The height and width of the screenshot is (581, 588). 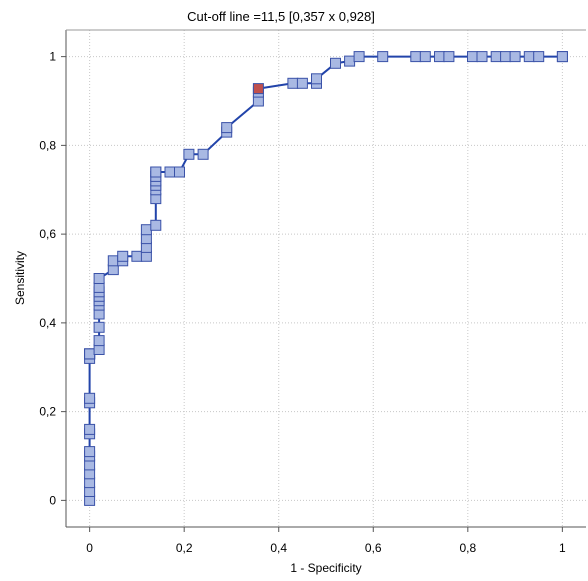 What do you see at coordinates (373, 548) in the screenshot?
I see `x-tick-label: 0,6` at bounding box center [373, 548].